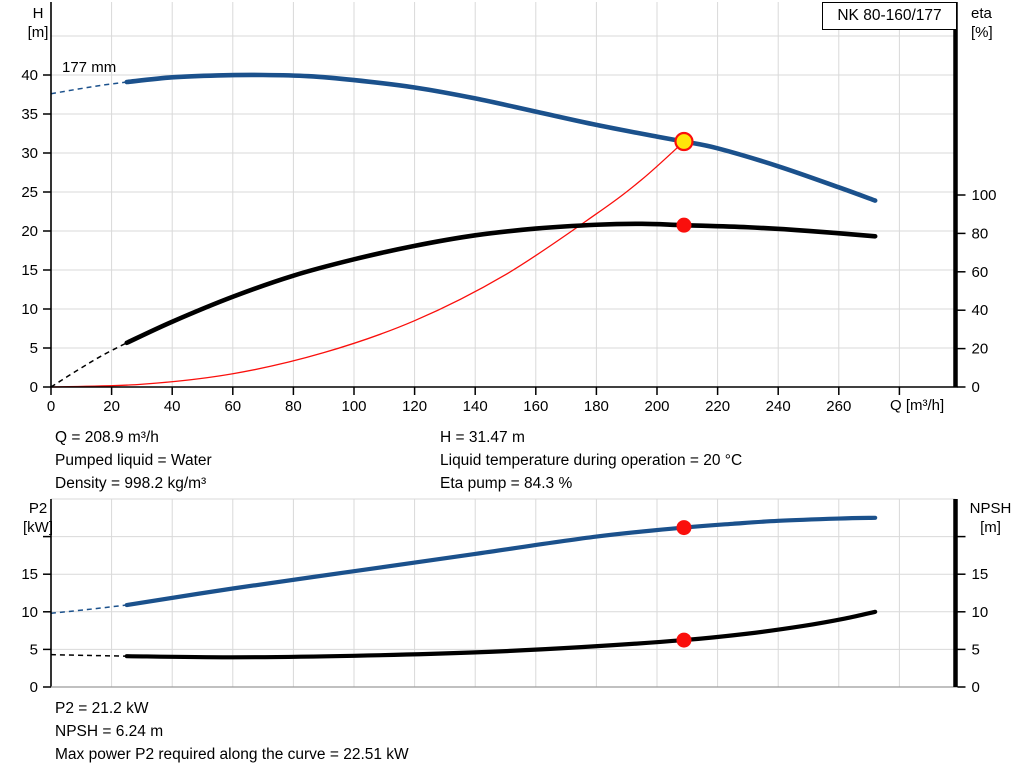 The height and width of the screenshot is (781, 1024). Describe the element at coordinates (889, 16) in the screenshot. I see `pump-model-badge: NK 80-160/177` at that location.